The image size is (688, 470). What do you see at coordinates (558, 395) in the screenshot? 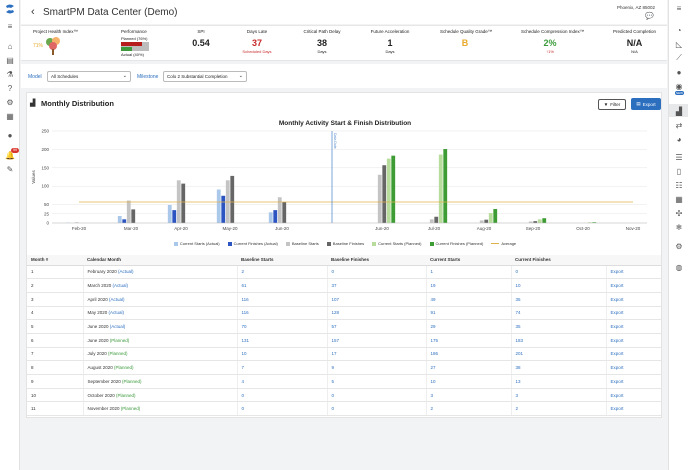
I see `cell-current-finishes: 3` at bounding box center [558, 395].